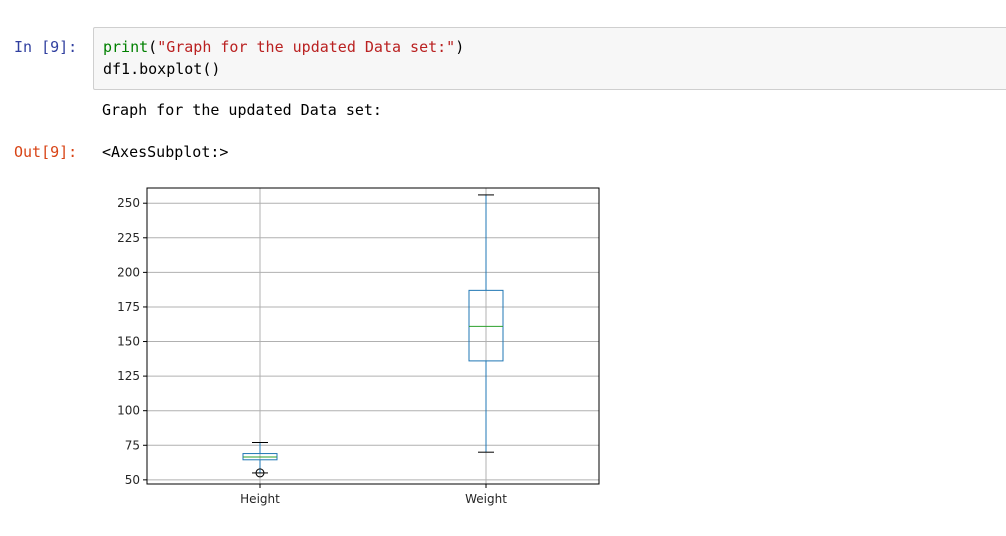 The image size is (1006, 536). What do you see at coordinates (486, 499) in the screenshot?
I see `x-tick-label: Weight` at bounding box center [486, 499].